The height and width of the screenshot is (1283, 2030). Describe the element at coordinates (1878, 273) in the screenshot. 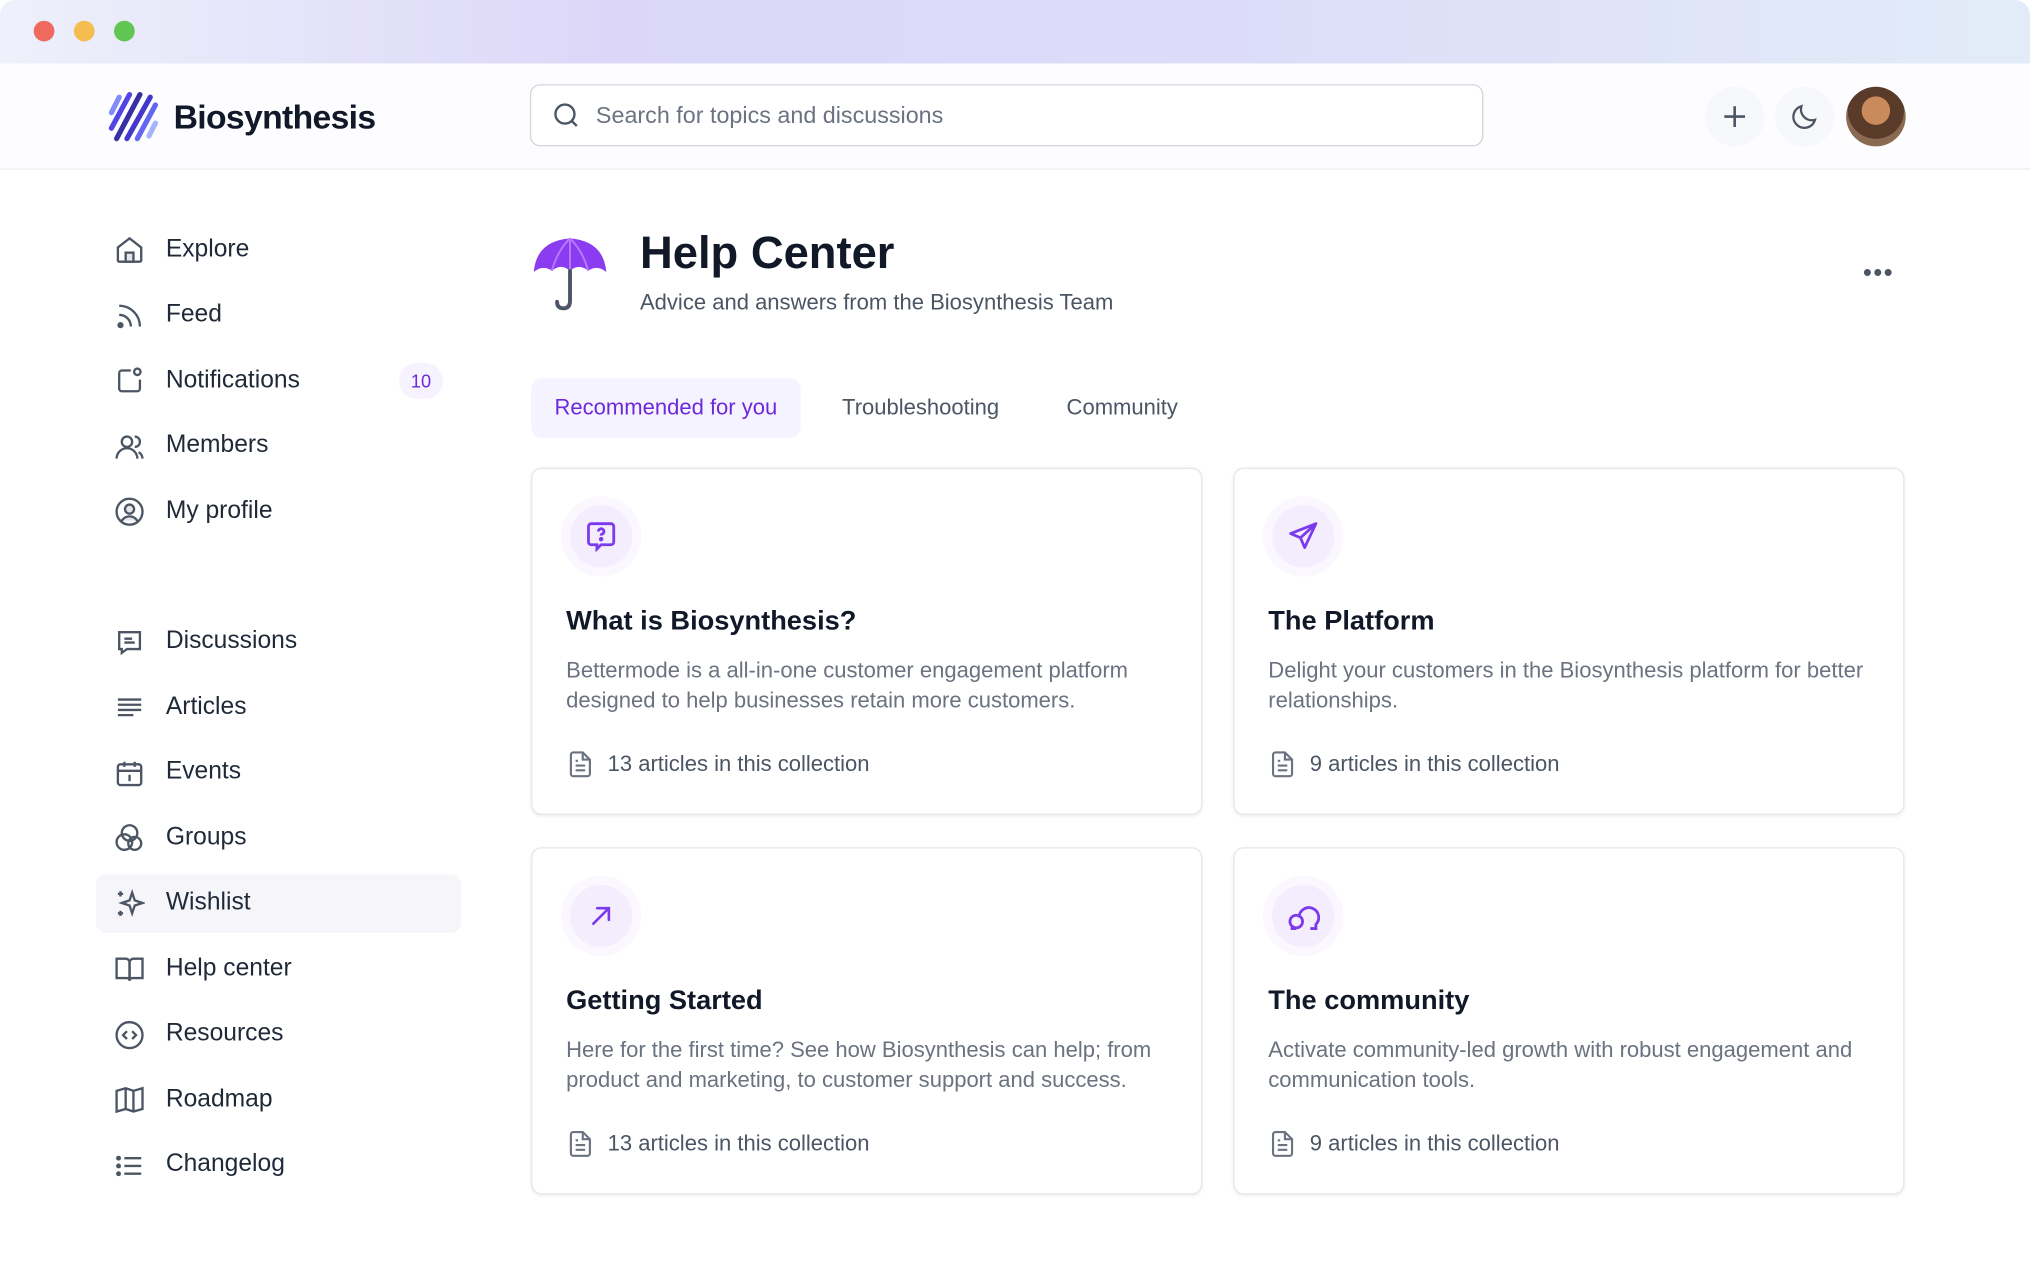

I see `more-options-button: •••` at that location.